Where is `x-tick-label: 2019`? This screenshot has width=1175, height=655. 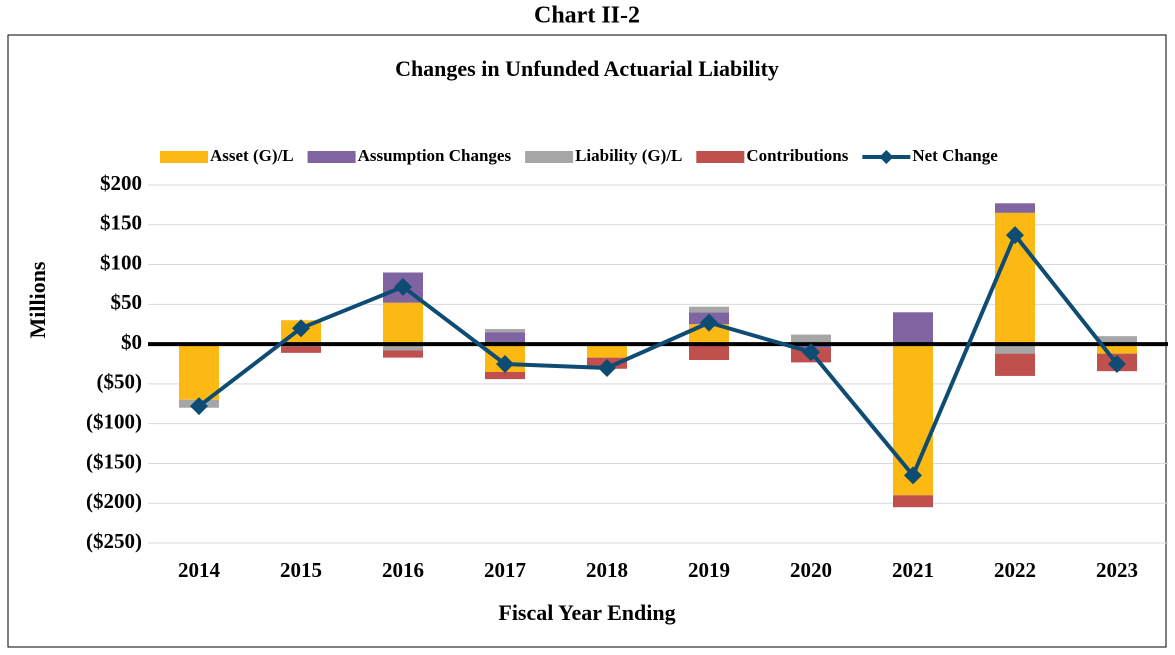
x-tick-label: 2019 is located at coordinates (709, 570).